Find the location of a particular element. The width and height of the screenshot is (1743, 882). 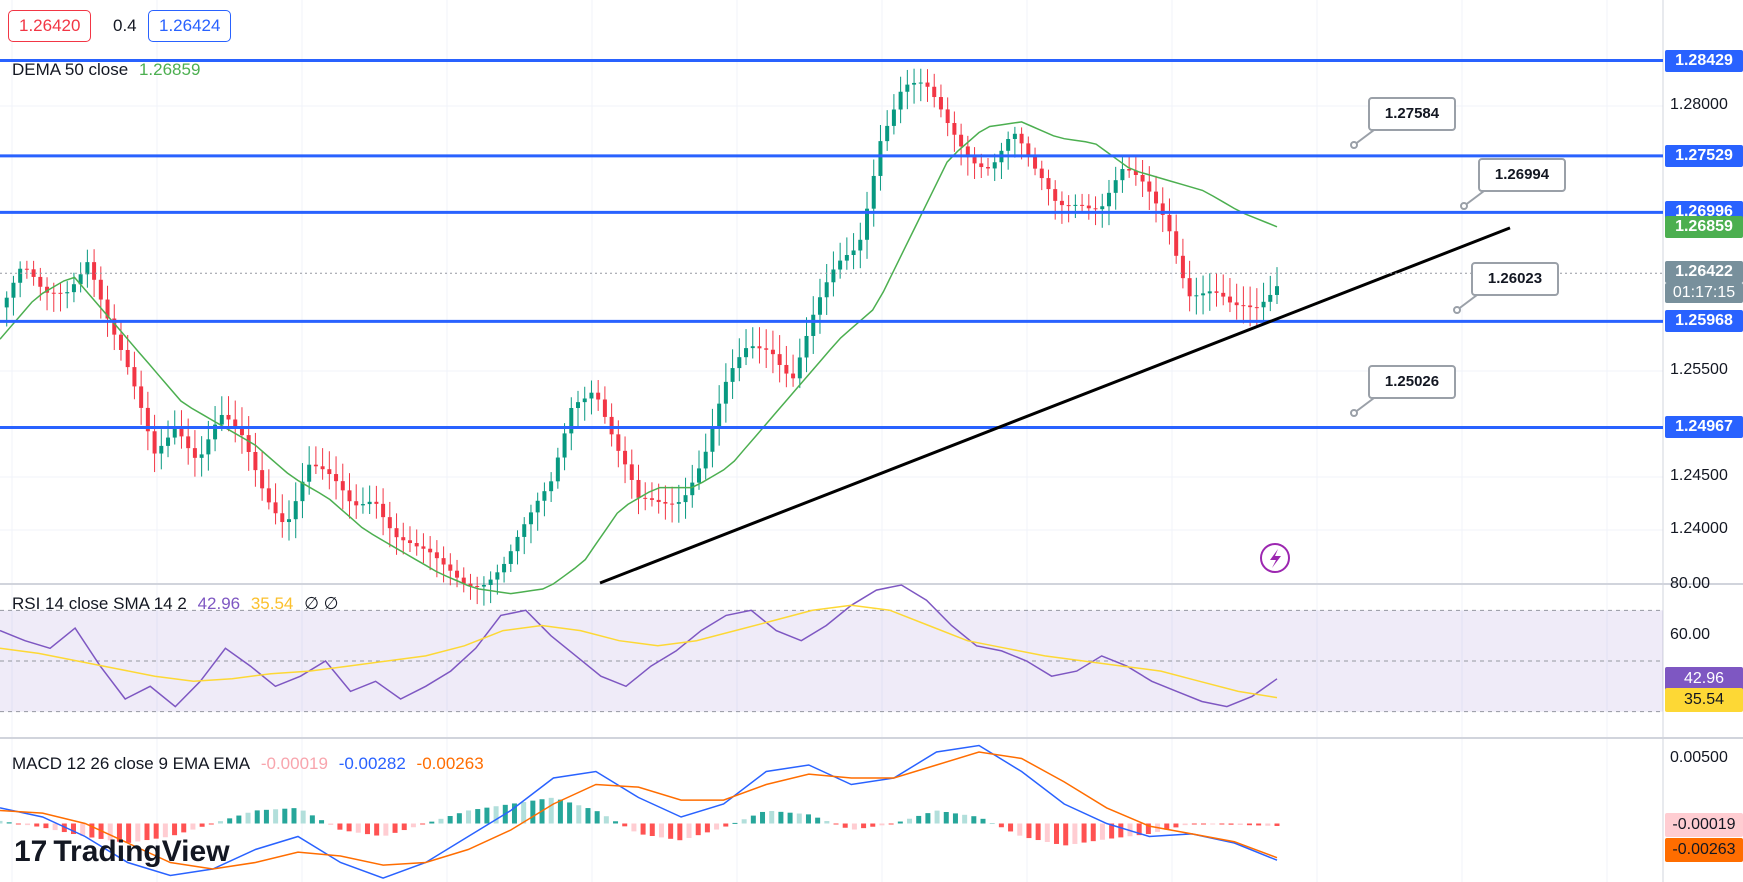

level-price-badge: 1.25968 is located at coordinates (1704, 321).